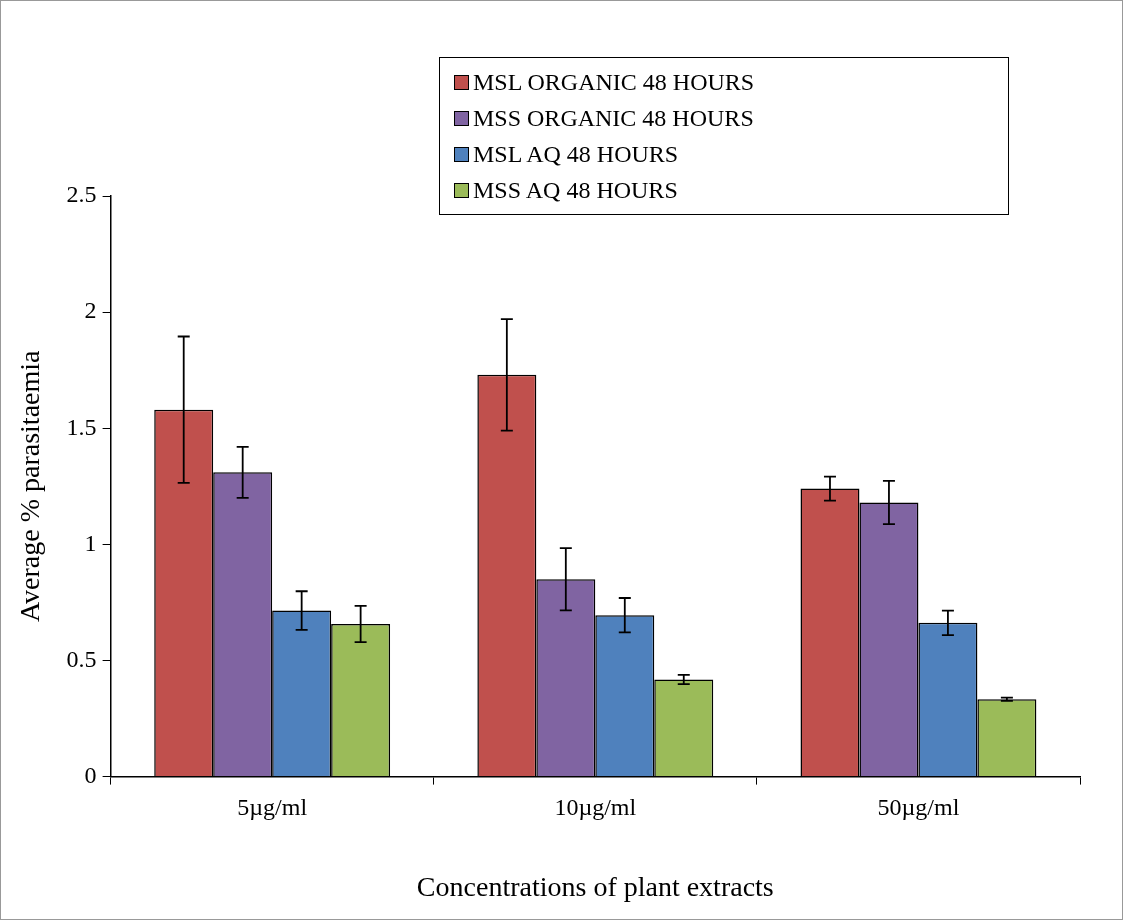 The height and width of the screenshot is (920, 1123). I want to click on legend-label: MSS AQ 48 HOURS, so click(575, 190).